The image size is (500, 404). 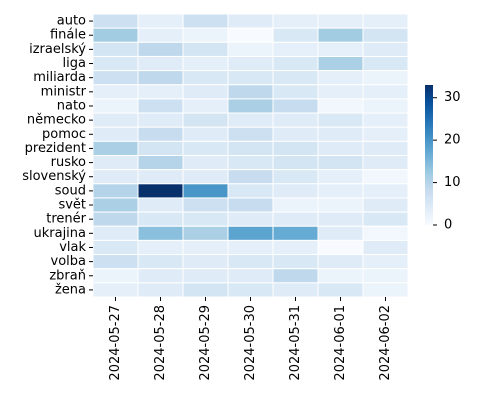 What do you see at coordinates (71, 21) in the screenshot?
I see `y-tick-label: auto` at bounding box center [71, 21].